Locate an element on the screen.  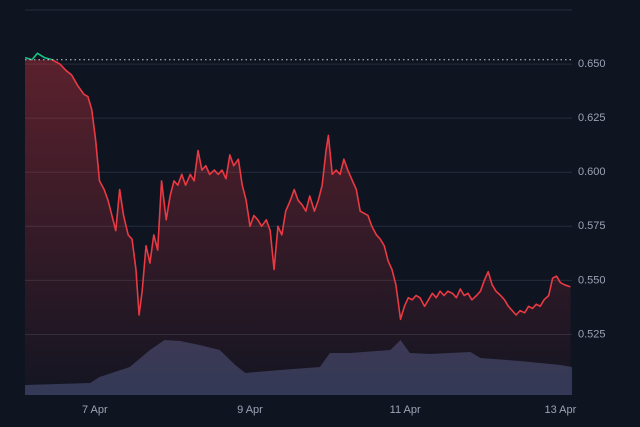
y-tick-label: 0.625 is located at coordinates (592, 118).